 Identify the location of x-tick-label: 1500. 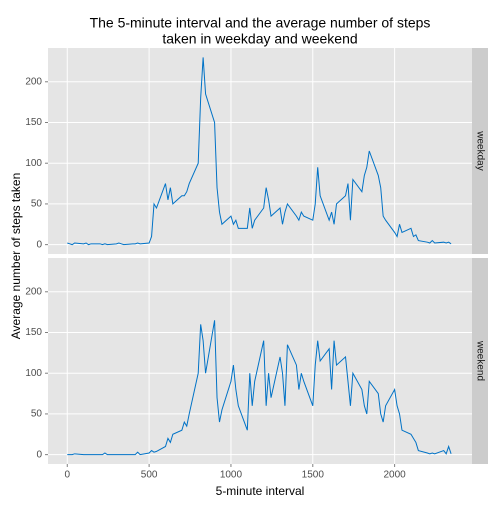
(313, 475).